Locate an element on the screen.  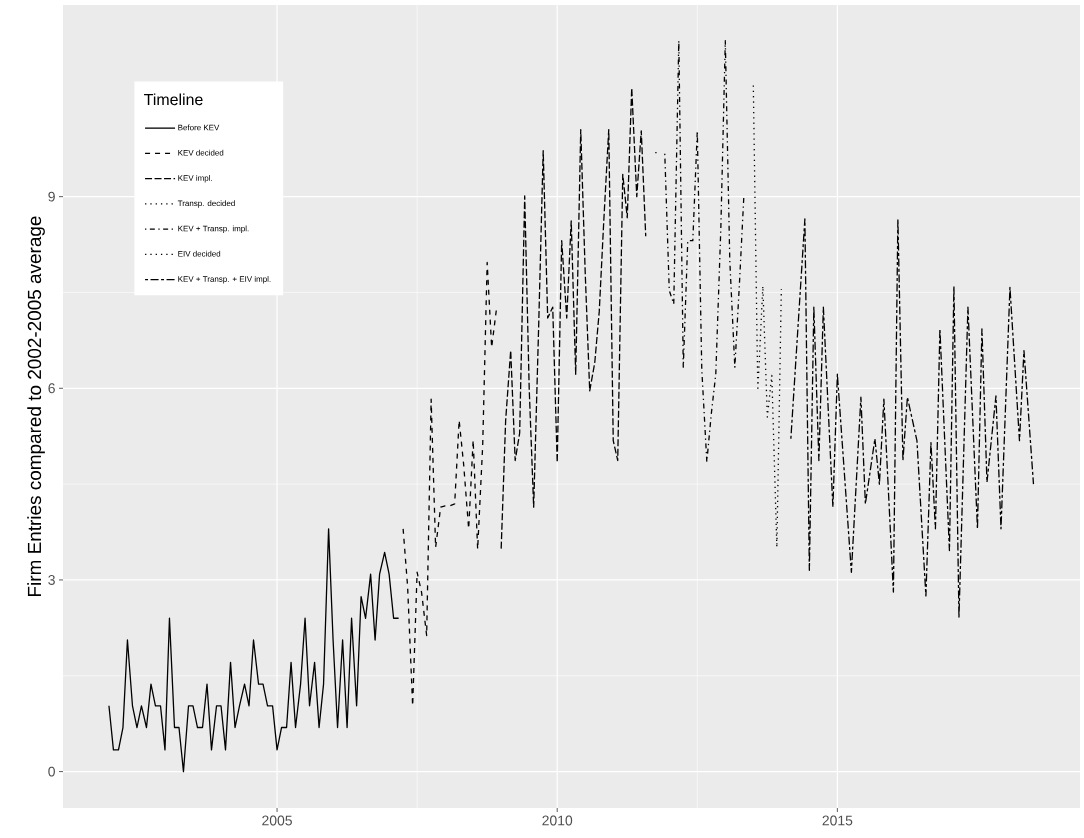
y-tick-label: 0 is located at coordinates (51, 771).